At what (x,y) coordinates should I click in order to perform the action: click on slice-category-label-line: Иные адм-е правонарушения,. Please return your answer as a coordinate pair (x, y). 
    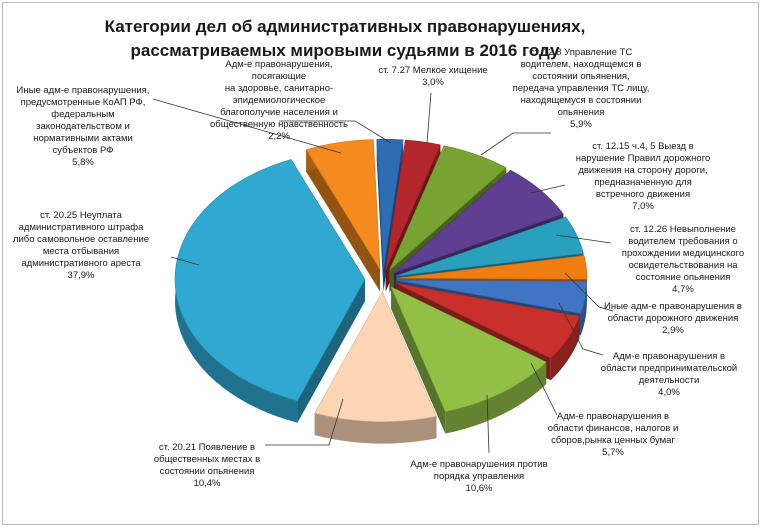
    Looking at the image, I should click on (83, 90).